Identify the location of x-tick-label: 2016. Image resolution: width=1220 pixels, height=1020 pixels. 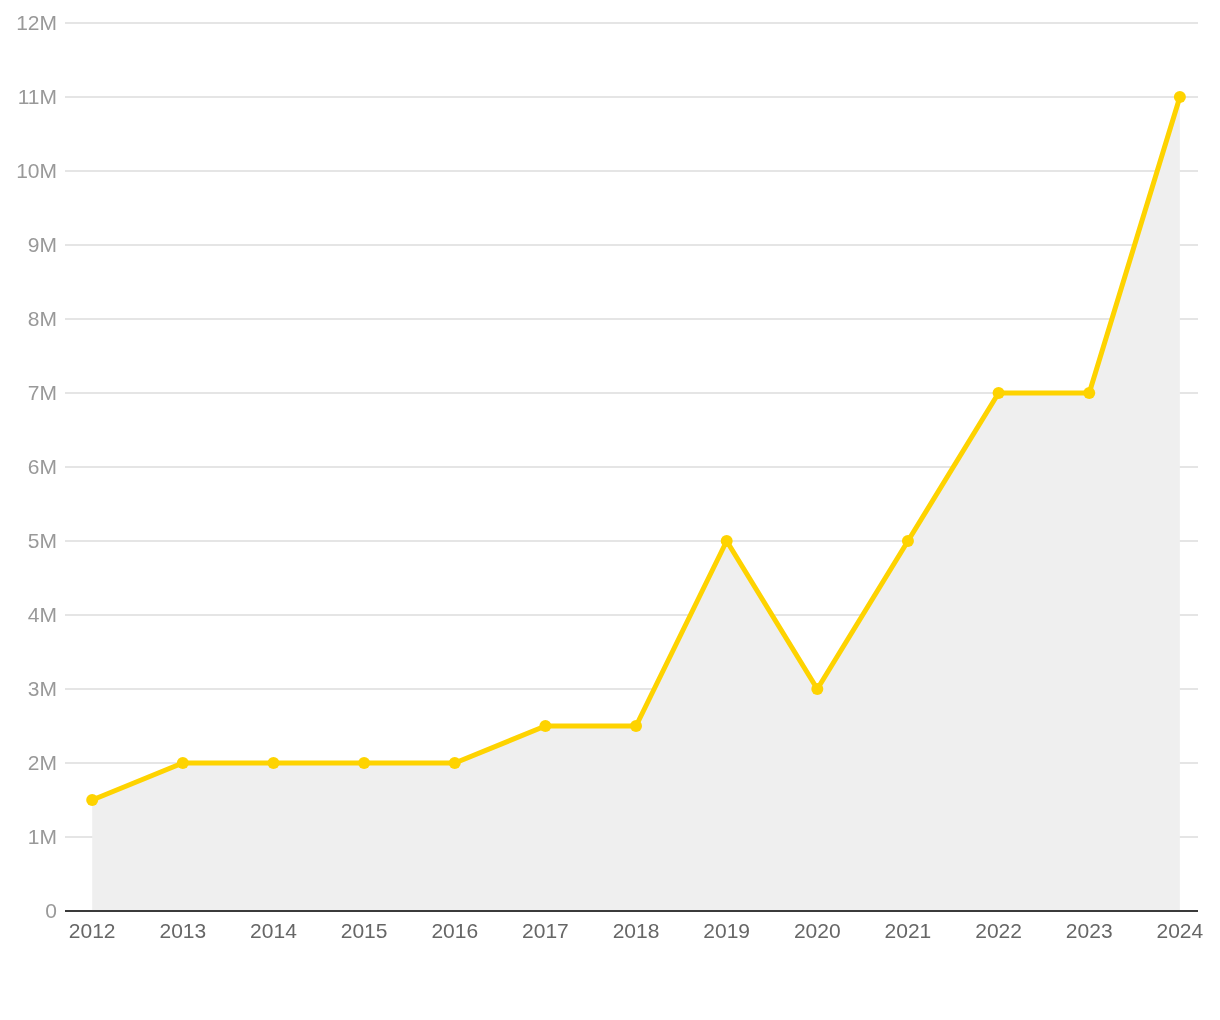
(455, 930).